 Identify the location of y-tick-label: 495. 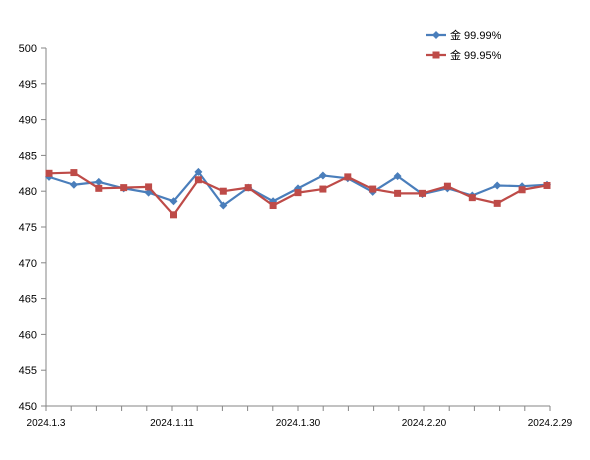
(28, 85).